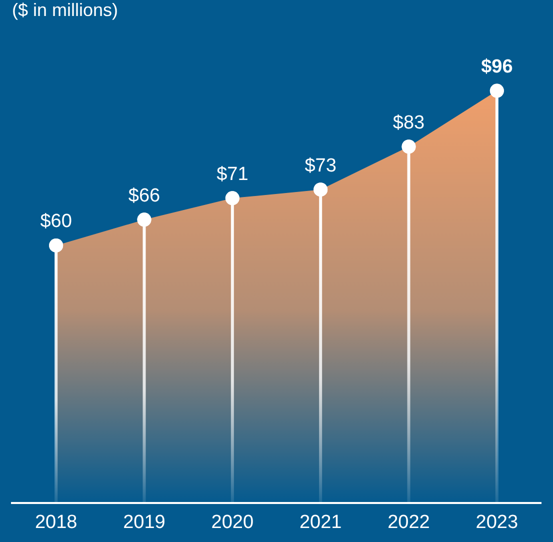 The image size is (553, 542). I want to click on x-tick-label: 2023, so click(497, 522).